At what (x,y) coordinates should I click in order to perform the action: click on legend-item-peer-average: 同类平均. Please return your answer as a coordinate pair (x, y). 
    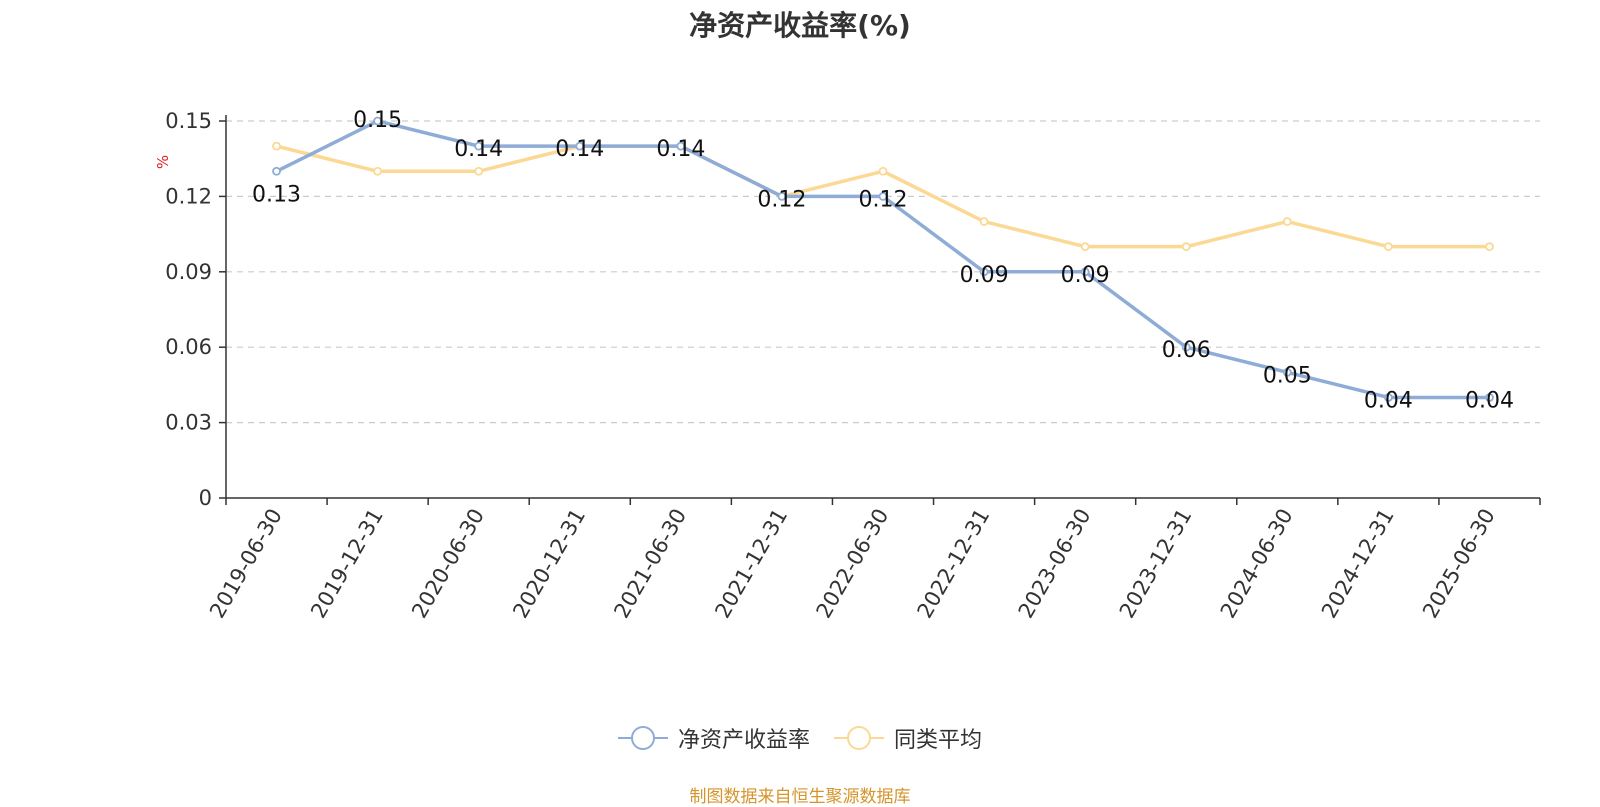
    Looking at the image, I should click on (908, 738).